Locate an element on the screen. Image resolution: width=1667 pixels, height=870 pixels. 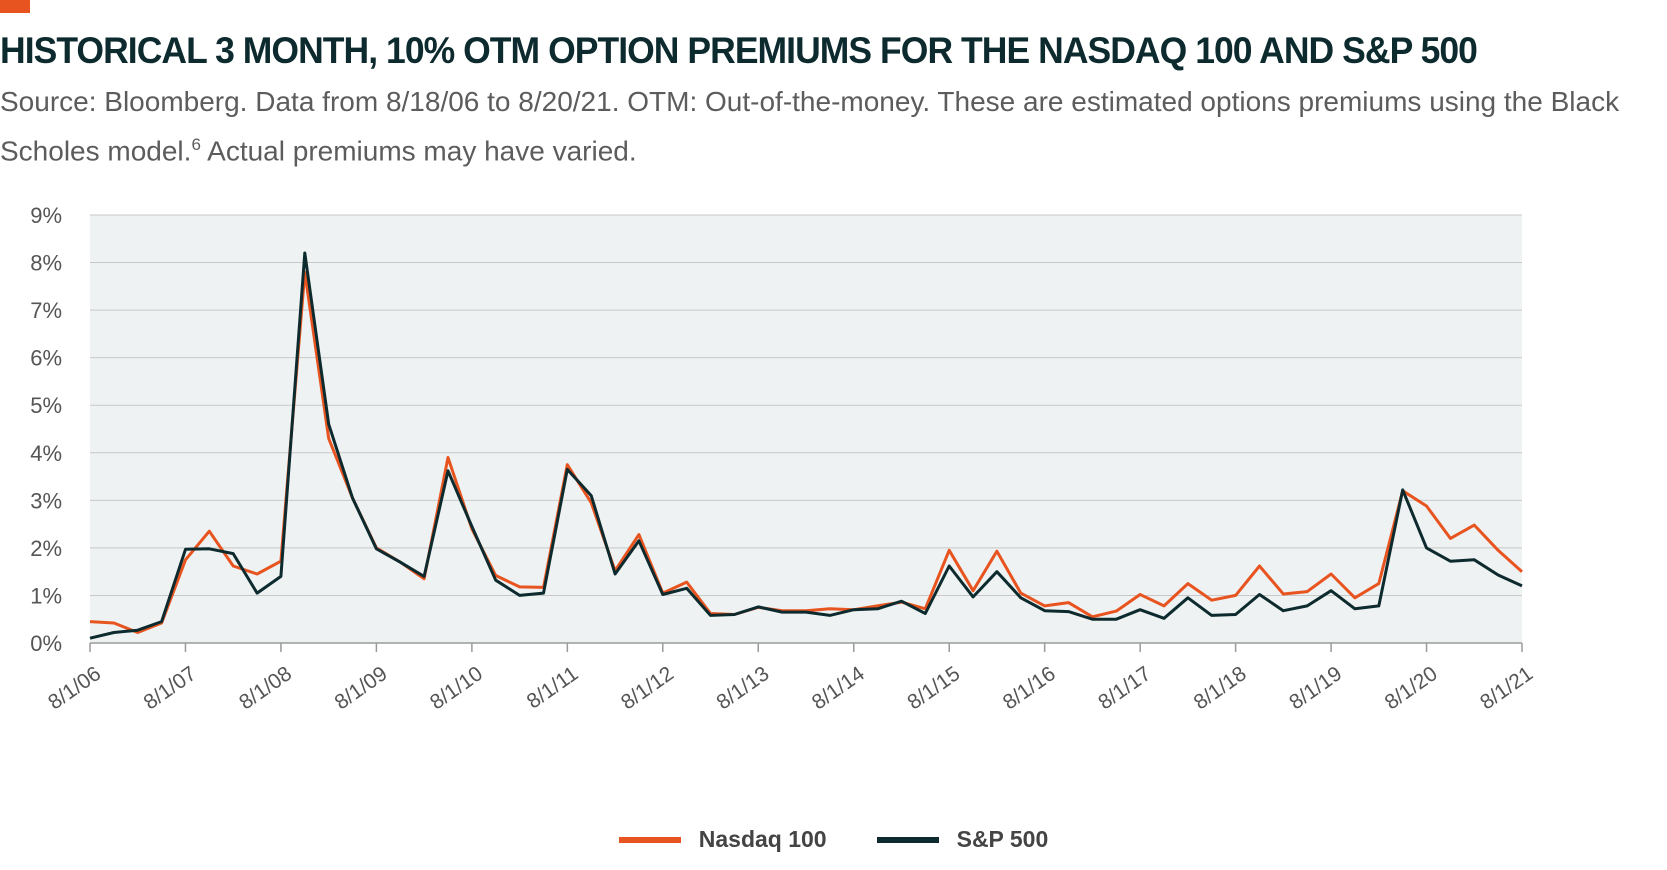
accent-bar is located at coordinates (15, 6).